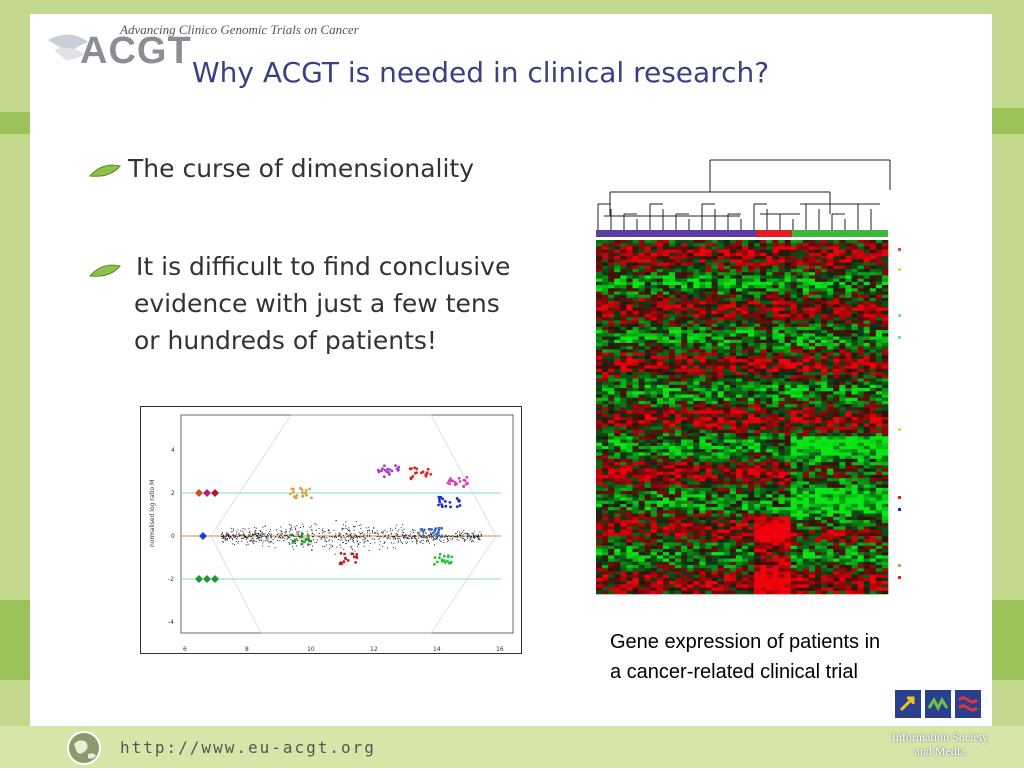 The width and height of the screenshot is (1024, 771). I want to click on top-border-bar, so click(512, 7).